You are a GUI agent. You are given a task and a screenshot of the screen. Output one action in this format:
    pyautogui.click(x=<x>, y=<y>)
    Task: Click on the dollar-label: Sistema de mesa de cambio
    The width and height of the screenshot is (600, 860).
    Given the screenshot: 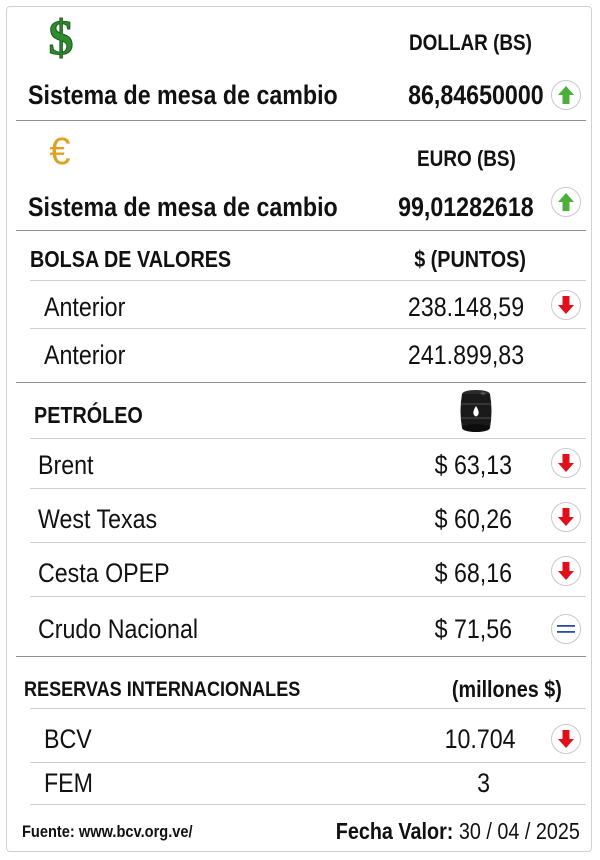 What is the action you would take?
    pyautogui.click(x=183, y=95)
    